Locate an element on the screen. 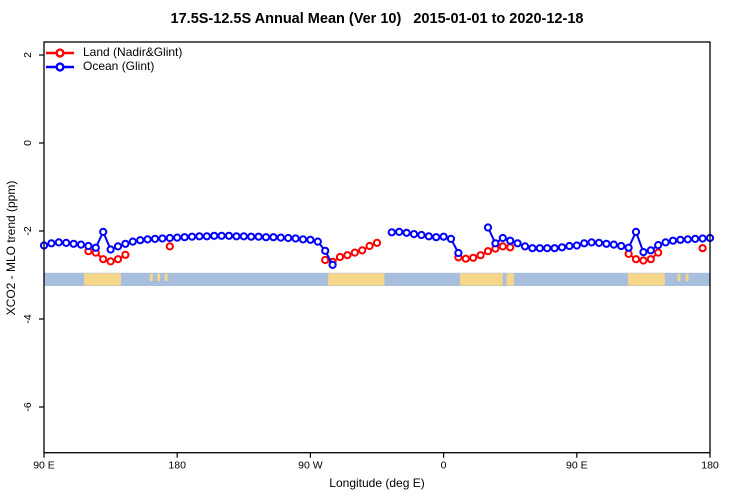 The image size is (750, 500). svg-text: -2 is located at coordinates (28, 230).